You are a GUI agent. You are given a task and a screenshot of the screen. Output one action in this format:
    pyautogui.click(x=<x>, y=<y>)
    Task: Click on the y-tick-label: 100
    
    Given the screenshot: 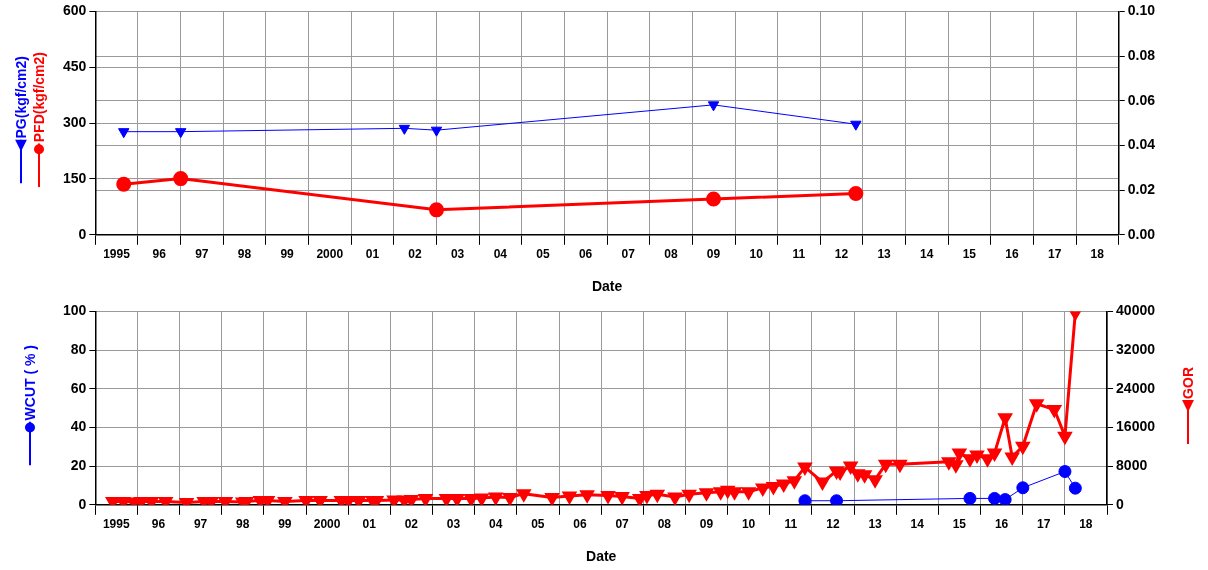 What is the action you would take?
    pyautogui.click(x=75, y=310)
    